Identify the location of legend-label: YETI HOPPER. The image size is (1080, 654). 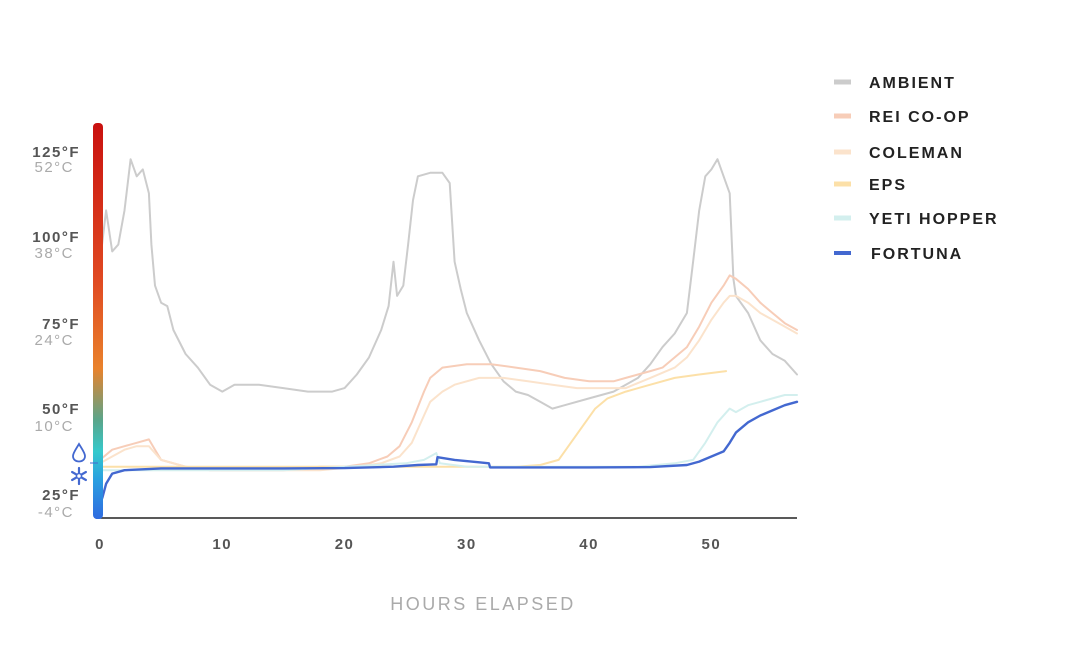
(934, 219).